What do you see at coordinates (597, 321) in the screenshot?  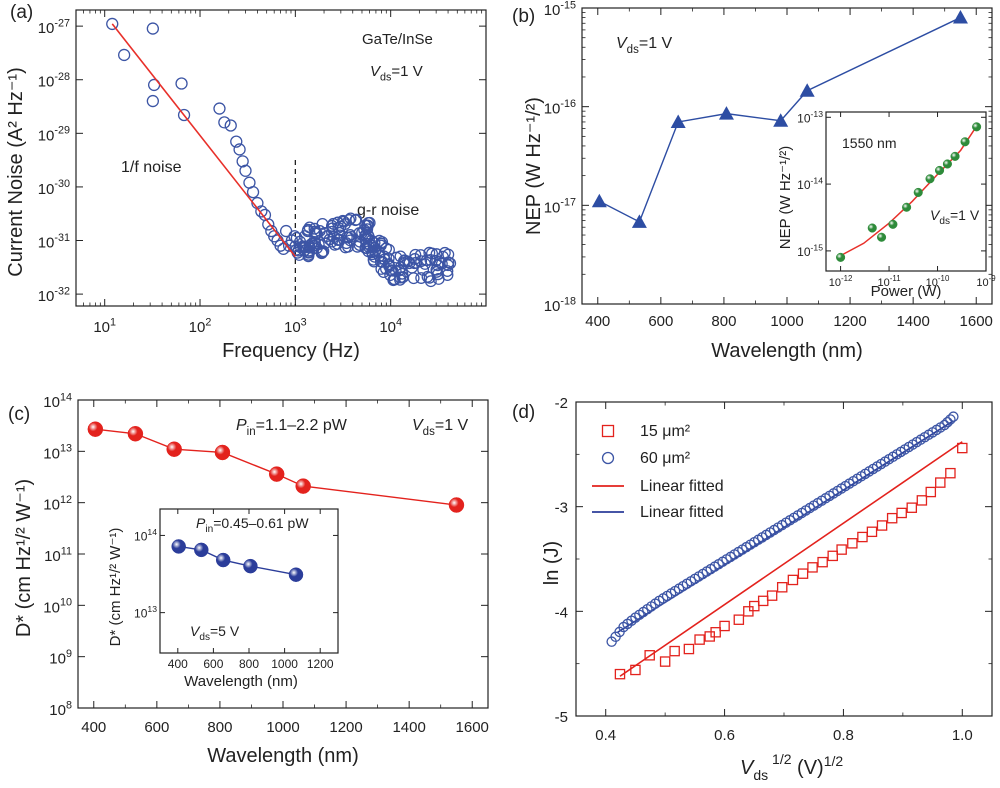 I see `x-tick-label: 400` at bounding box center [597, 321].